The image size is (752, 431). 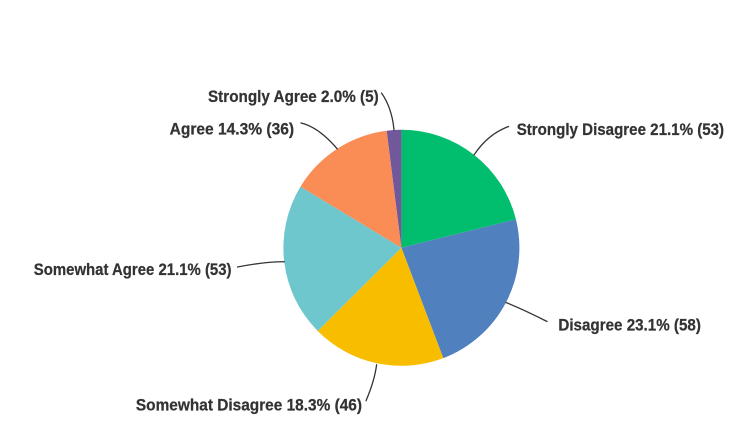 What do you see at coordinates (232, 128) in the screenshot?
I see `svg-text: Agree 14.3% (36)` at bounding box center [232, 128].